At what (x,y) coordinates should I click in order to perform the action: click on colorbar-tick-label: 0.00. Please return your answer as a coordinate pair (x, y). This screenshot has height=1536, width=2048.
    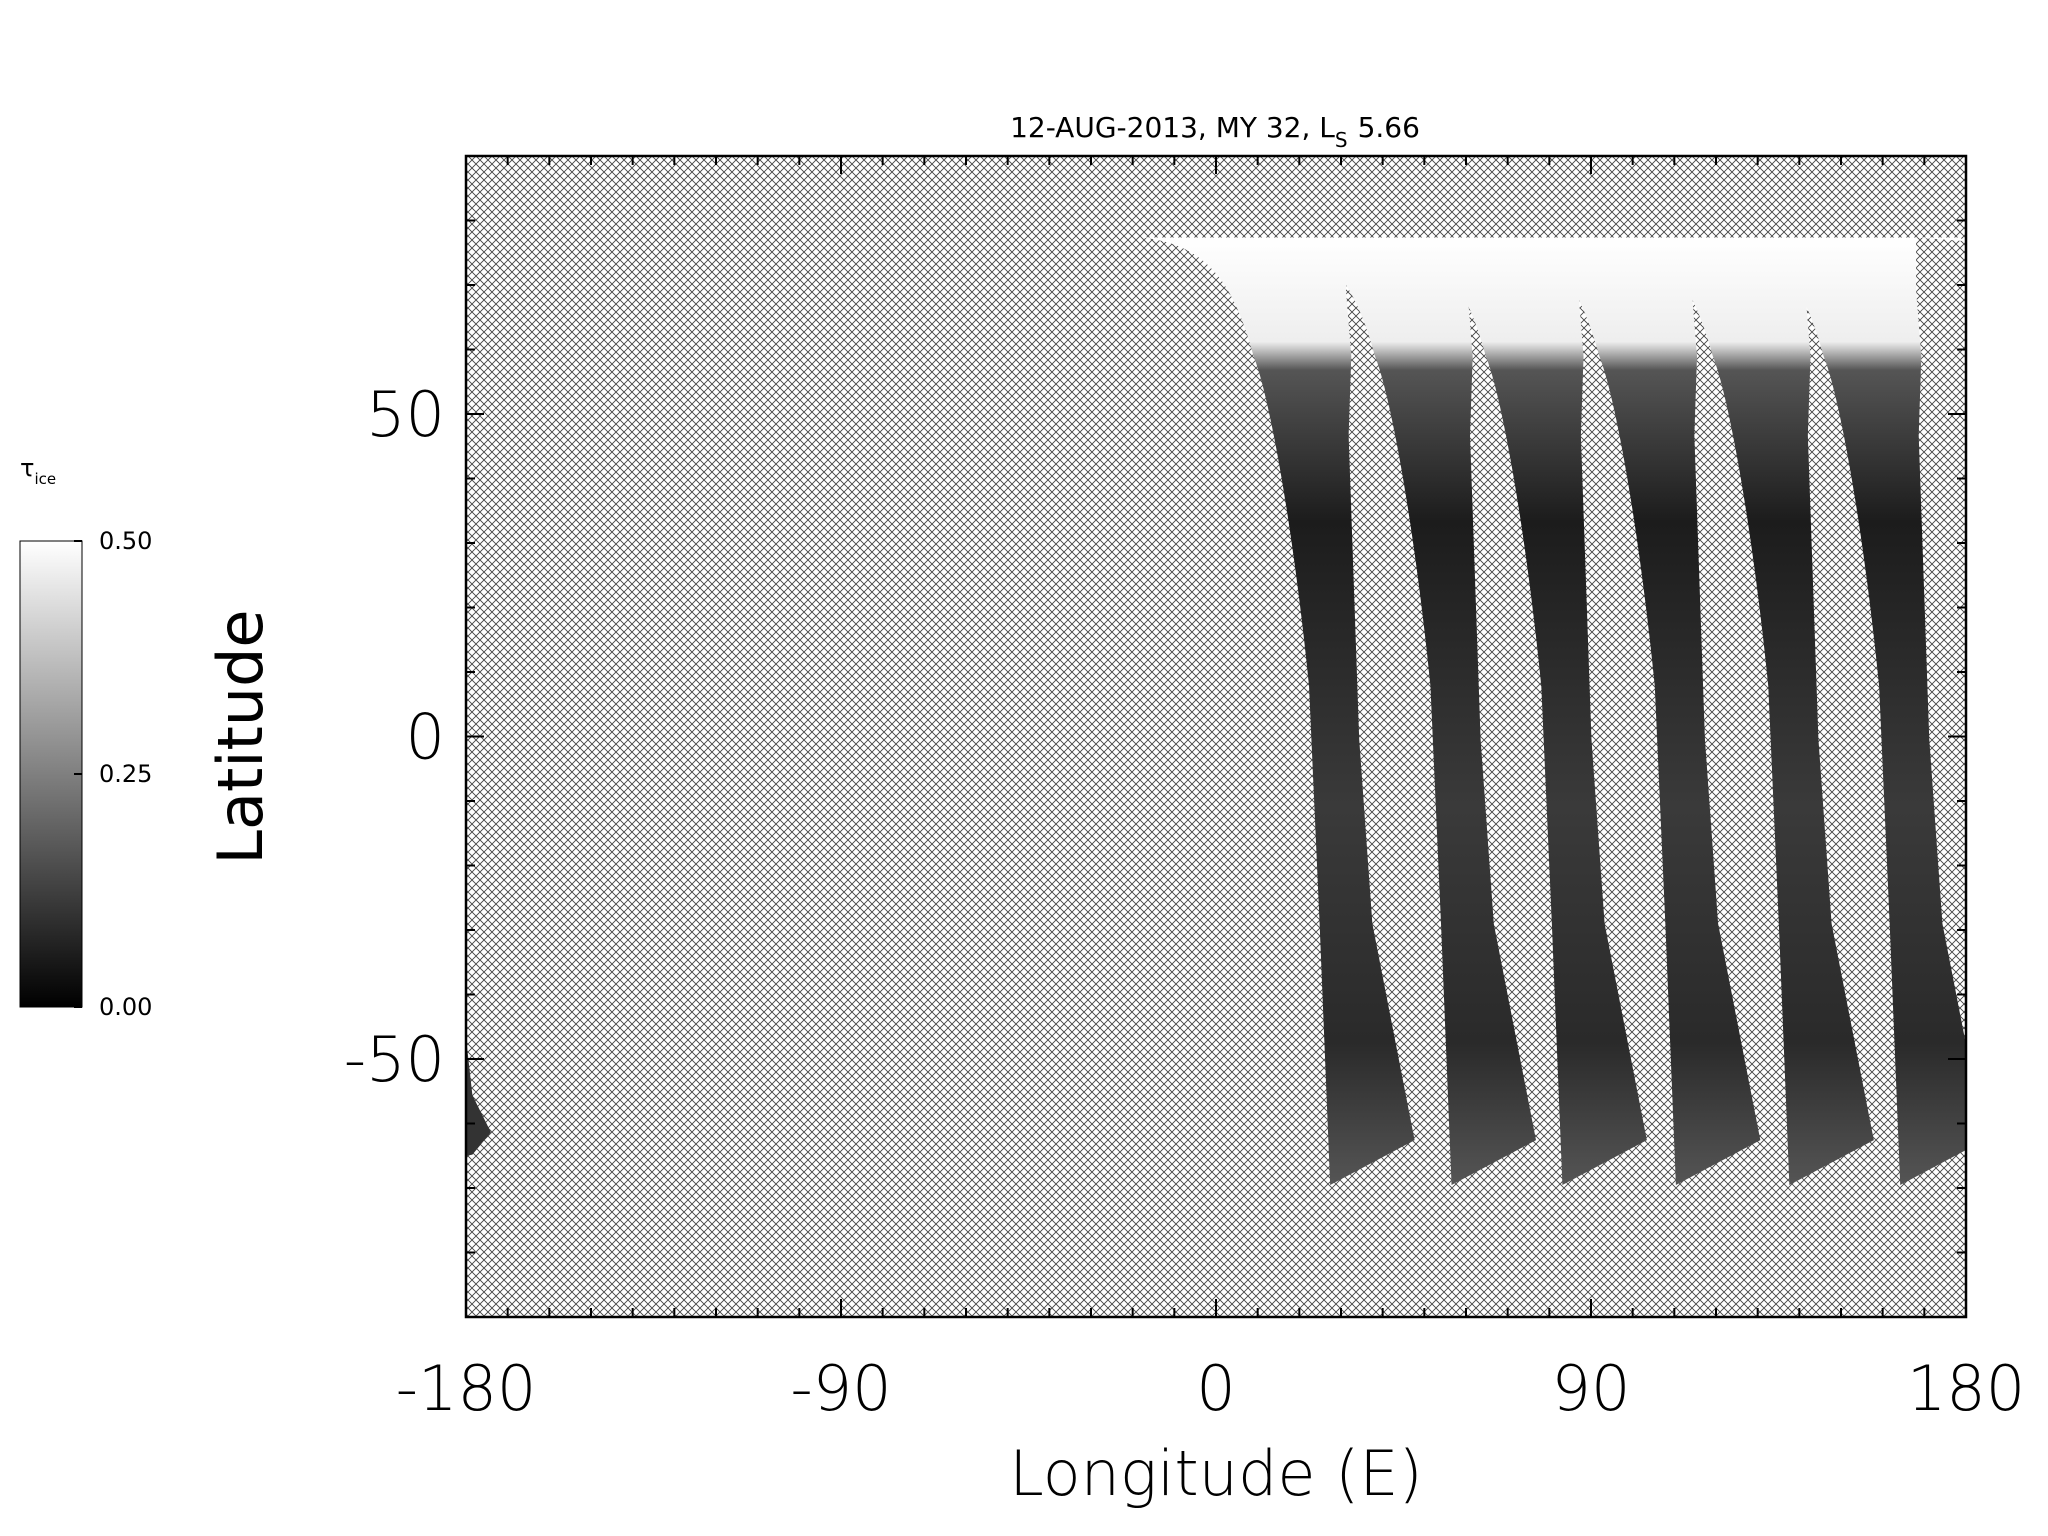
    Looking at the image, I should click on (125, 1007).